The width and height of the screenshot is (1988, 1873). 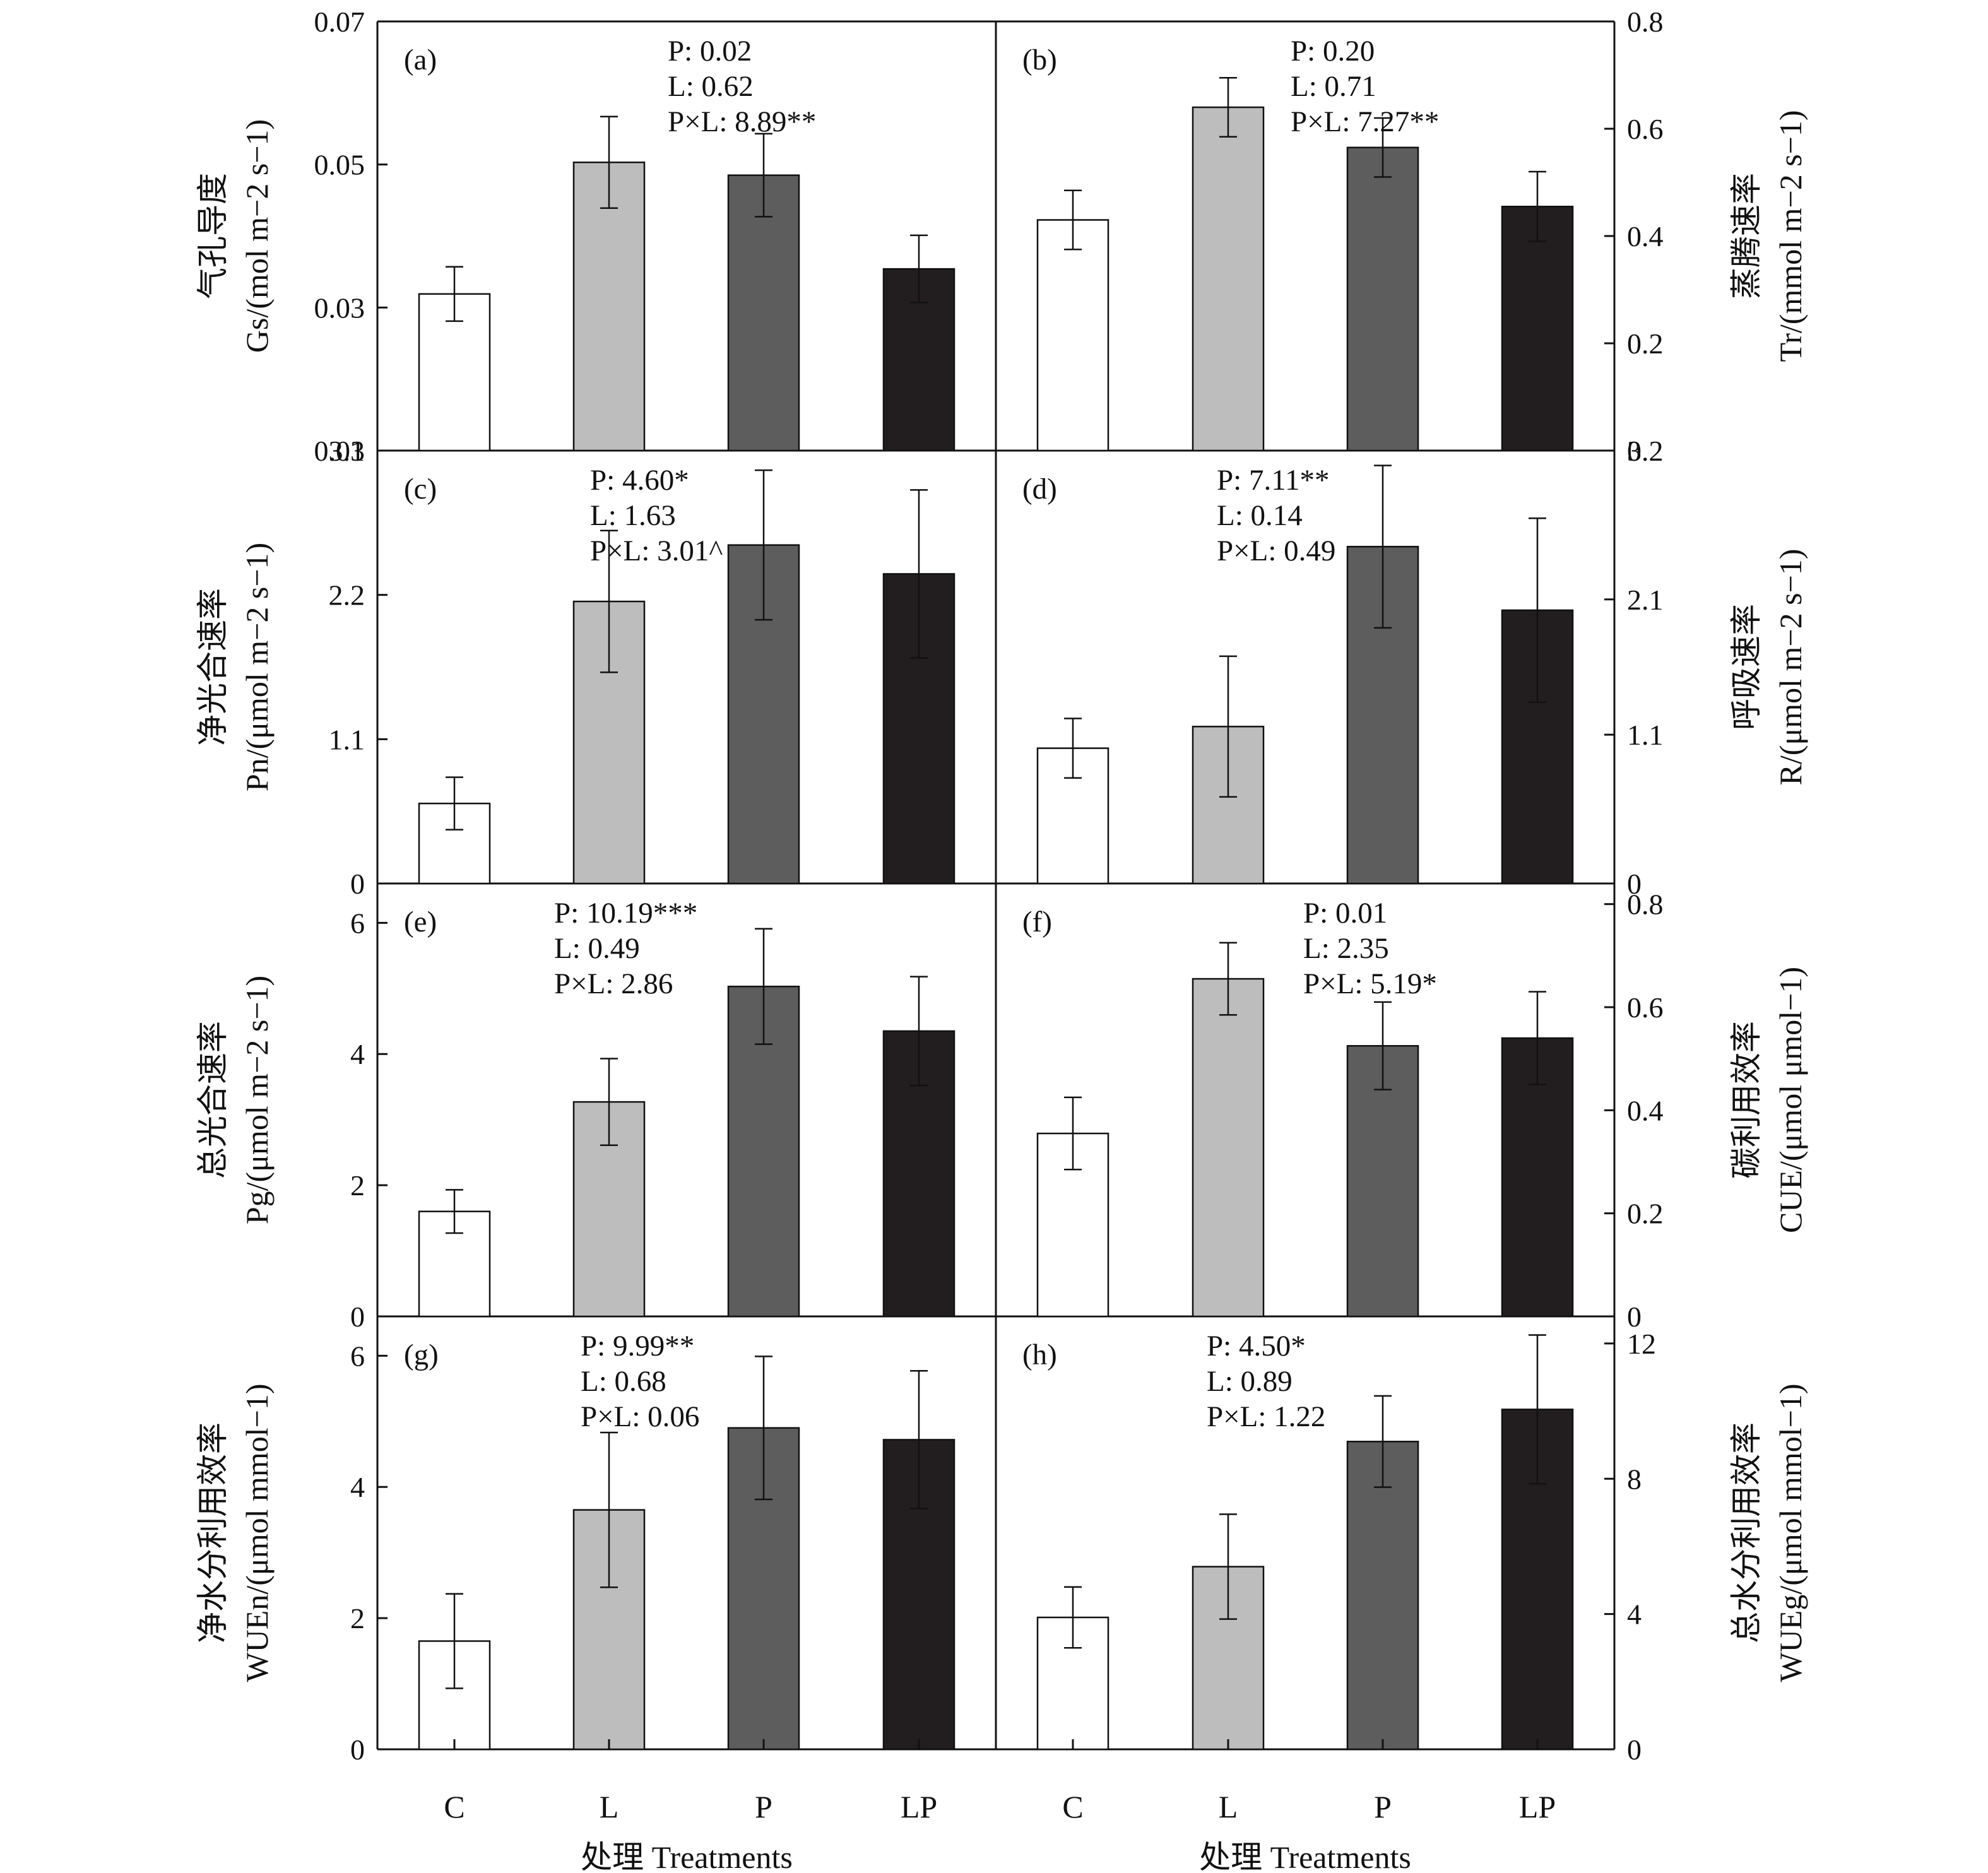 What do you see at coordinates (597, 949) in the screenshot?
I see `stat-annotation-2: L: 0.49` at bounding box center [597, 949].